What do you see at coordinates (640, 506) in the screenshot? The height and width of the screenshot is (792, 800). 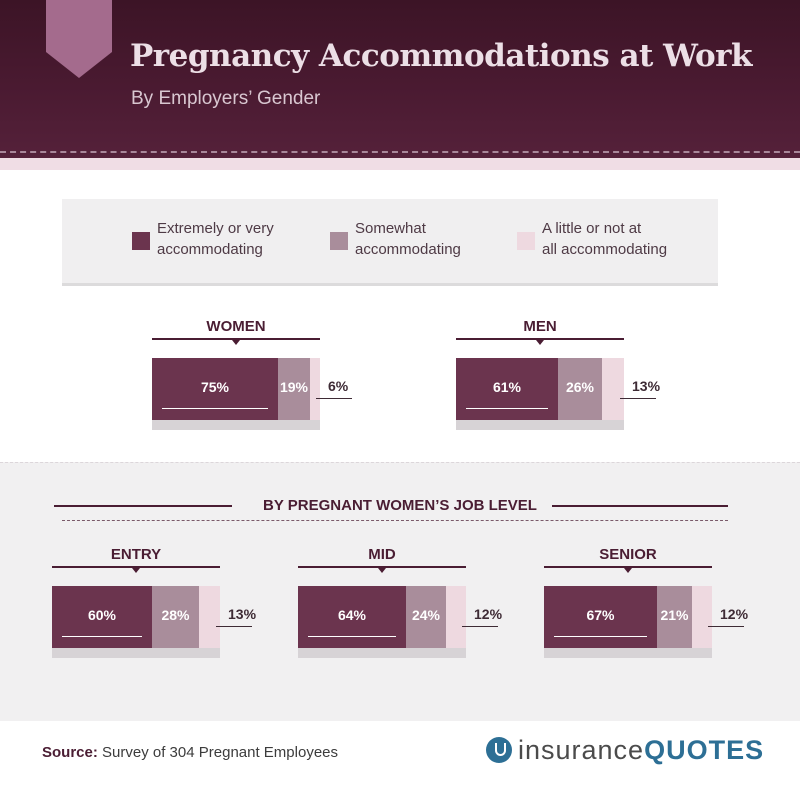 I see `heading-rule-right` at bounding box center [640, 506].